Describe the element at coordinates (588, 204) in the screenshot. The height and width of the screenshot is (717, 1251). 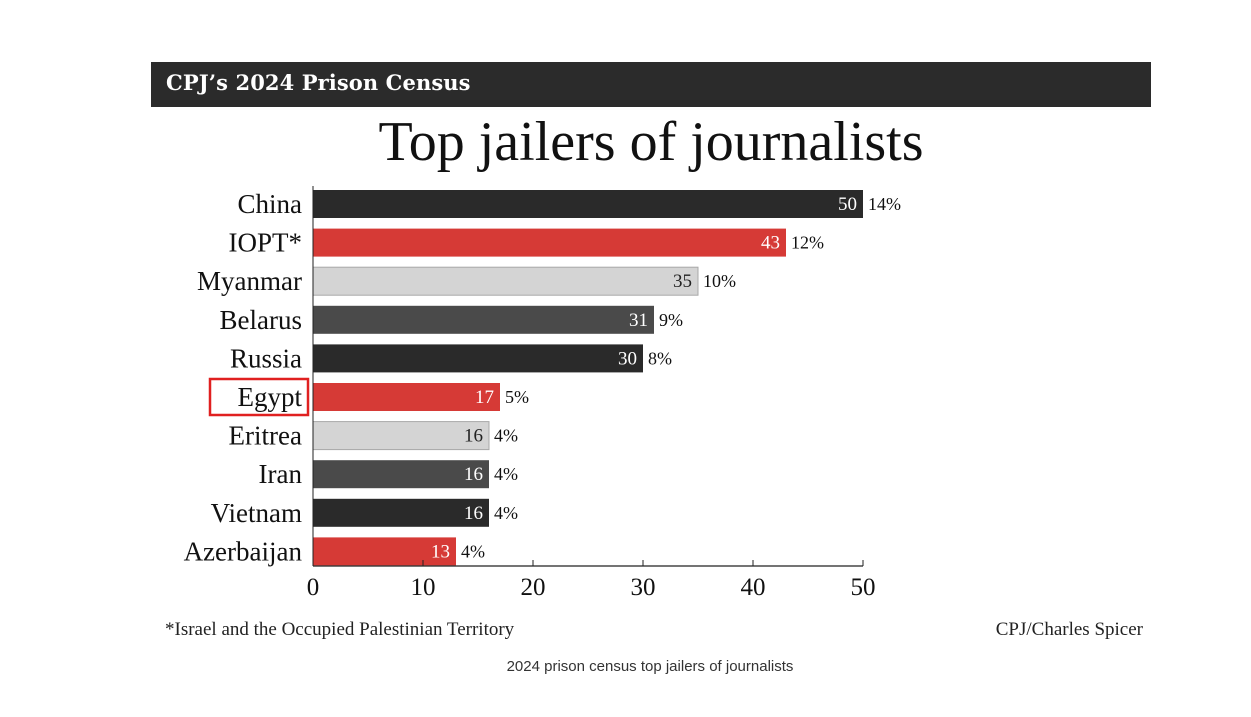
I see `bar-china` at that location.